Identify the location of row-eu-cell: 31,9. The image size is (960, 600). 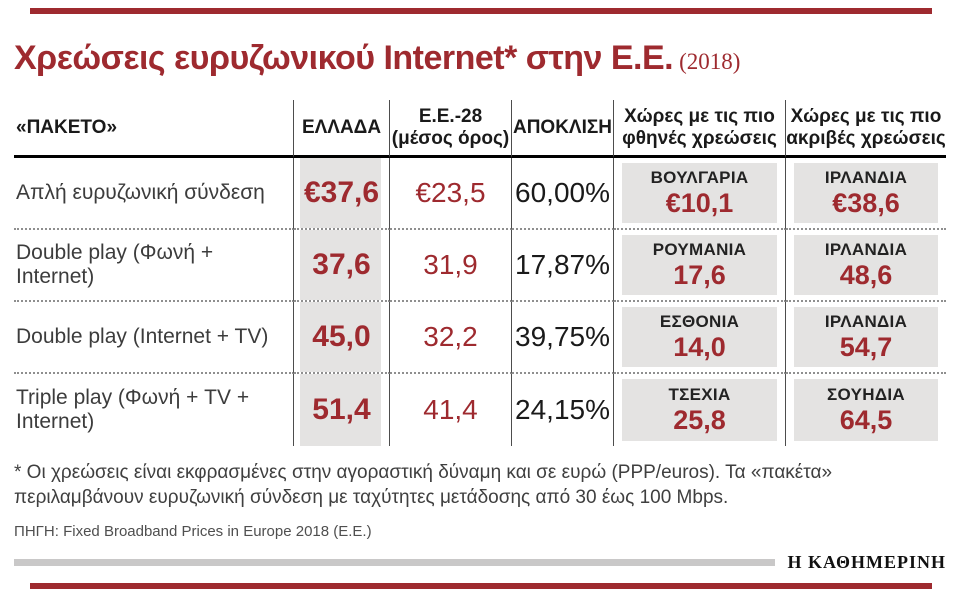
(451, 266).